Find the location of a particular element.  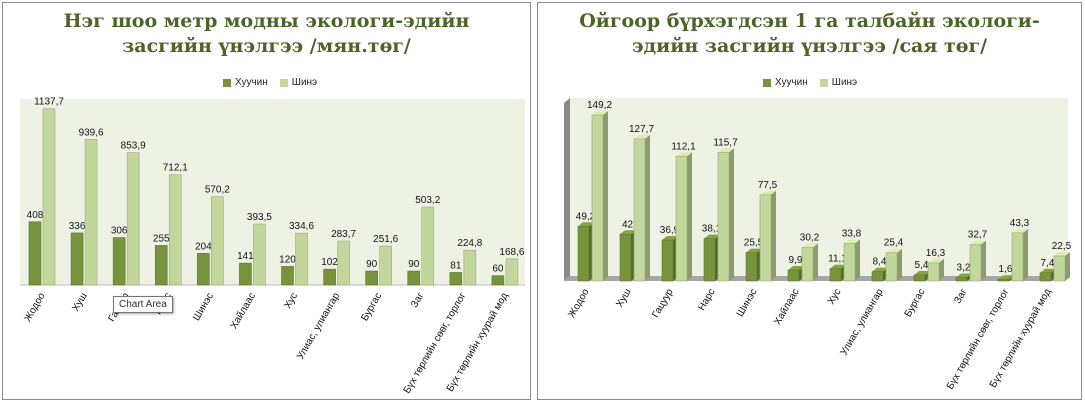

data-label-old: 5,4 is located at coordinates (922, 265).